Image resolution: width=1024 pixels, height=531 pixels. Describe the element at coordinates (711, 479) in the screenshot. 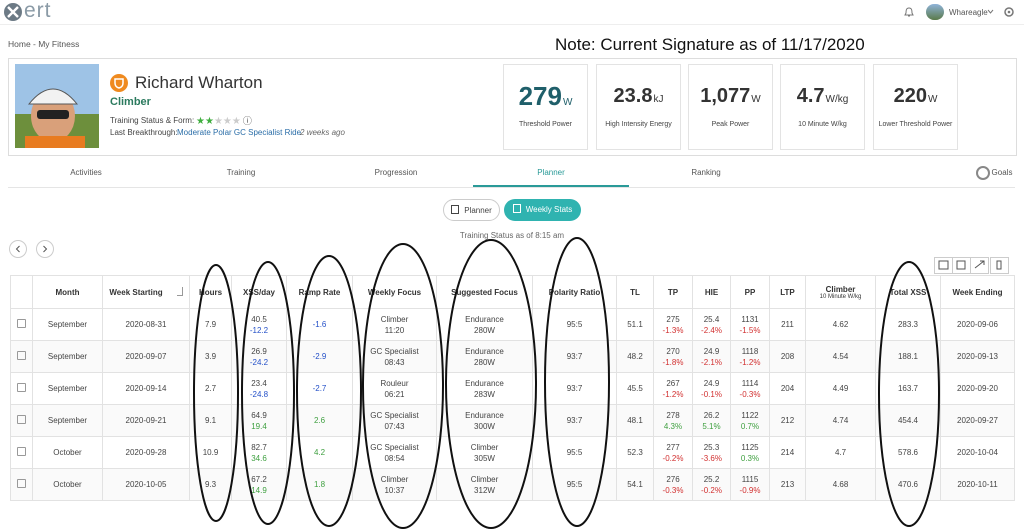

I see `cell-main: 25.2` at that location.